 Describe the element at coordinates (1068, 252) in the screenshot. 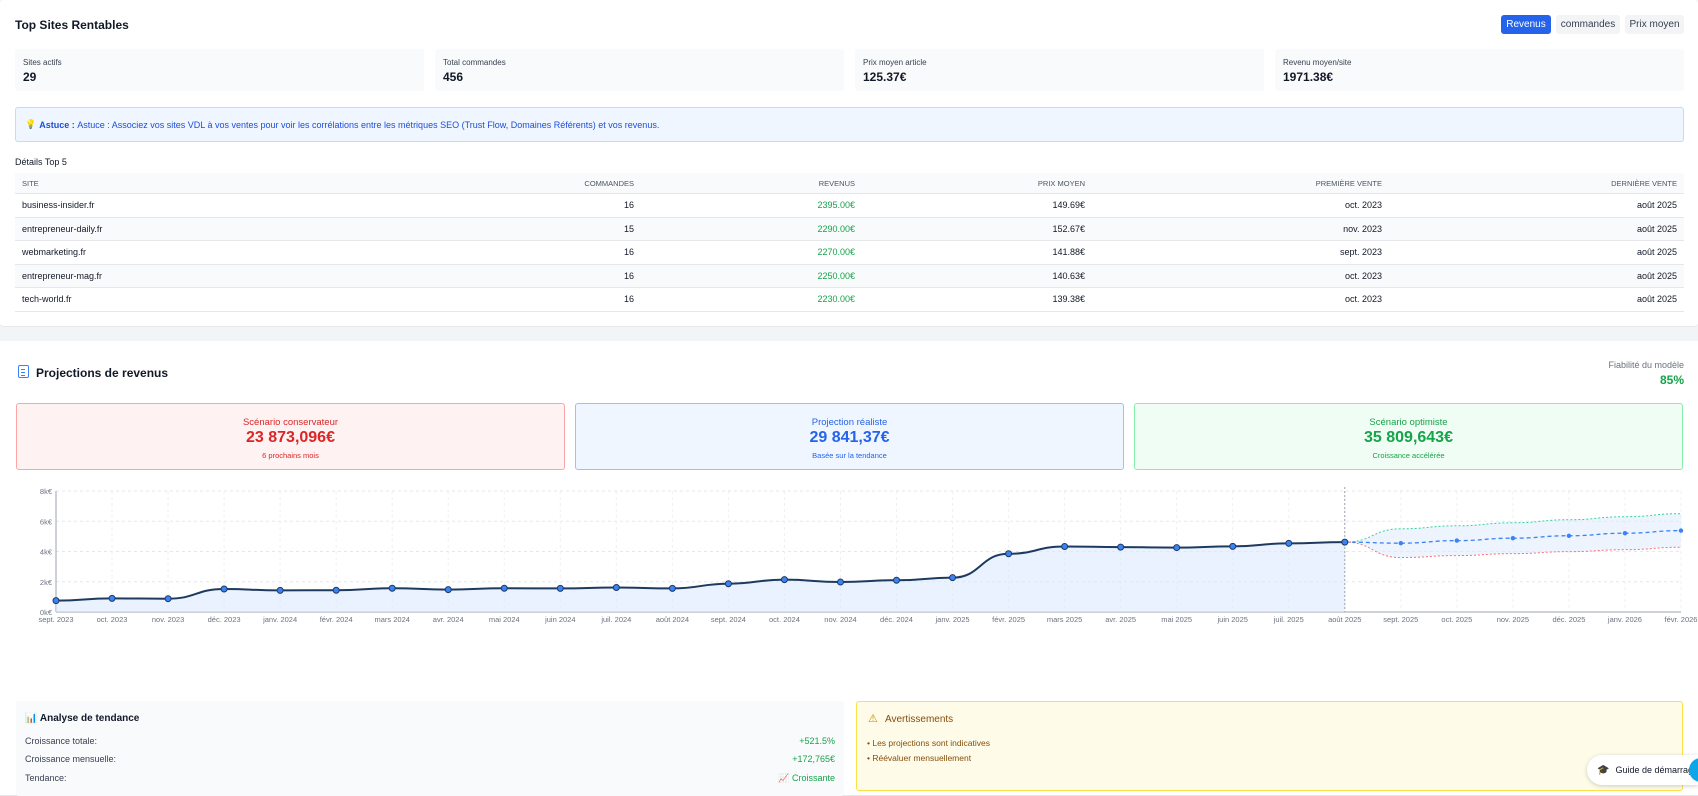

I see `table-cell: 141.88€` at that location.